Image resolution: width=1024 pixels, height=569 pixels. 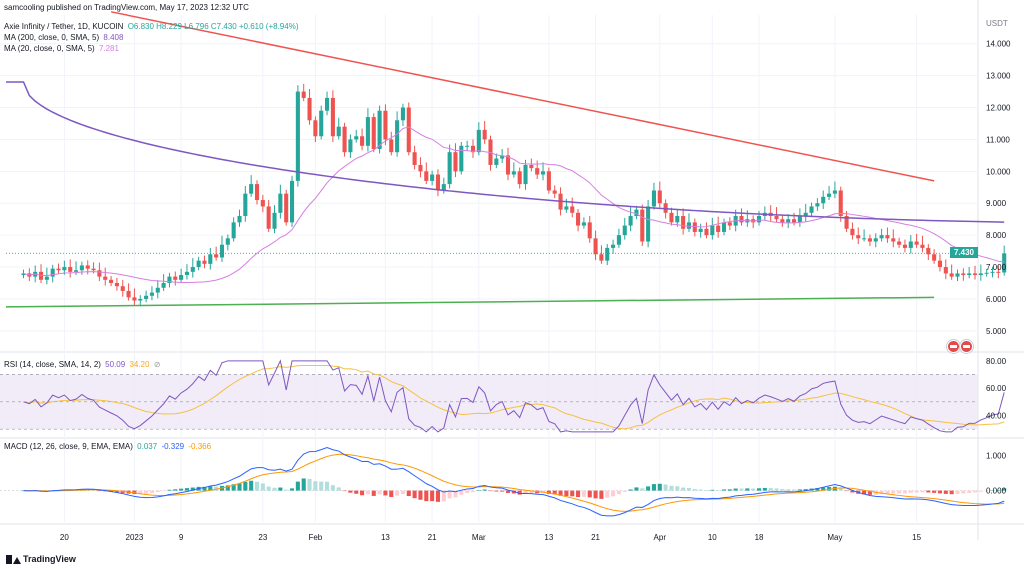 What do you see at coordinates (52, 364) in the screenshot?
I see `rsi-label: RSI (14, close, SMA, 14, 2)` at bounding box center [52, 364].